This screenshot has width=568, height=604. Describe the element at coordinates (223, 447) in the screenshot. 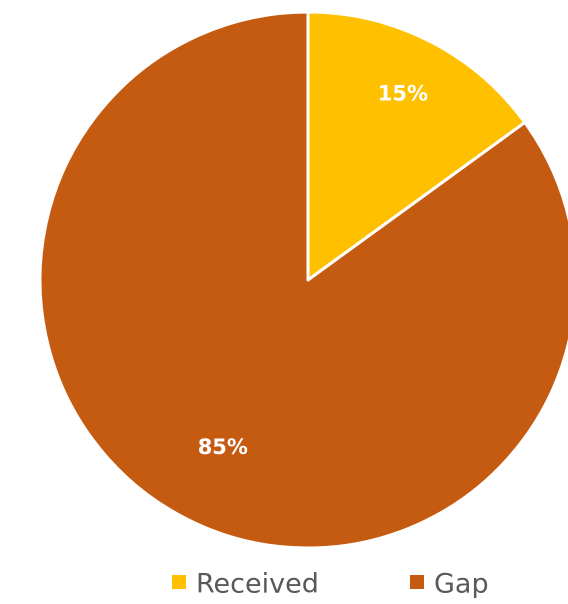

I see `data-label-gap: 85%` at that location.